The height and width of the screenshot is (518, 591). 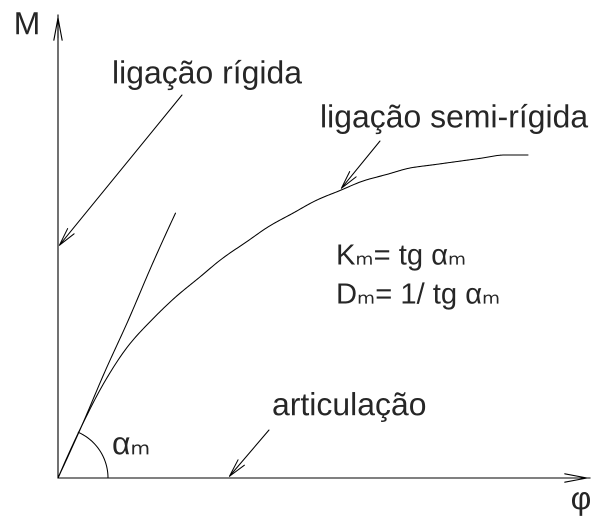 I want to click on annotation: Dₘ= 1/ tg αₘ, so click(x=418, y=296).